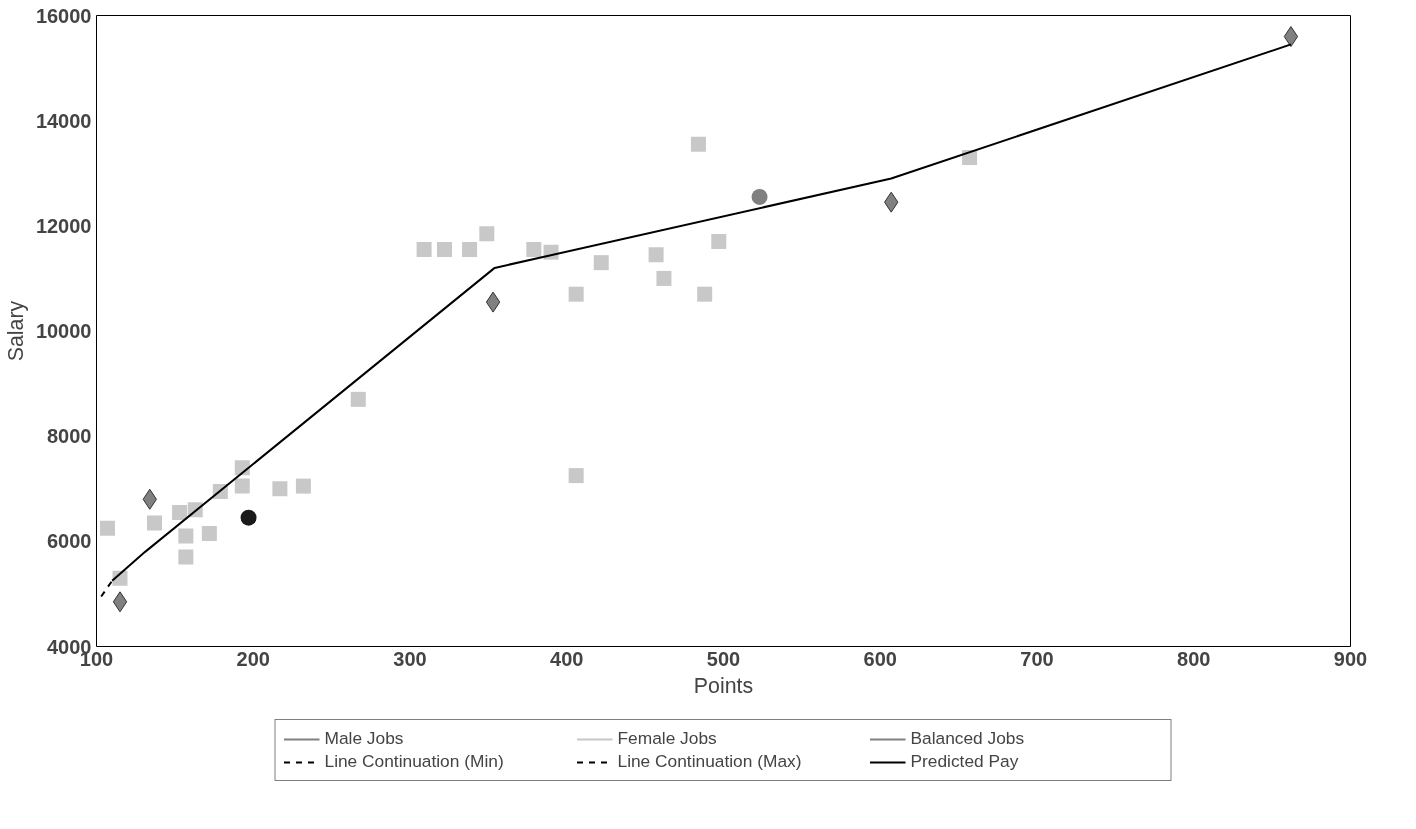 The height and width of the screenshot is (829, 1416). I want to click on legend-label: Line Continuation (Min), so click(414, 761).